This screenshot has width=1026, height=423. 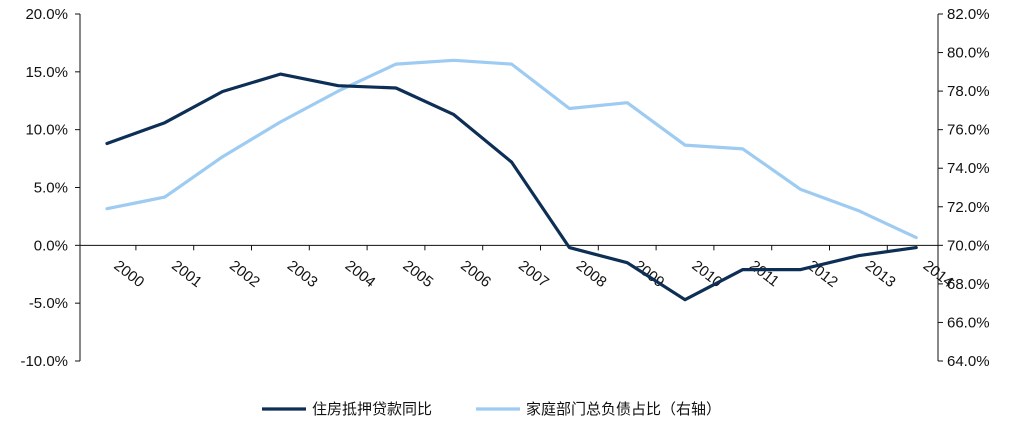 I want to click on x-tick-label: 2008, so click(x=591, y=274).